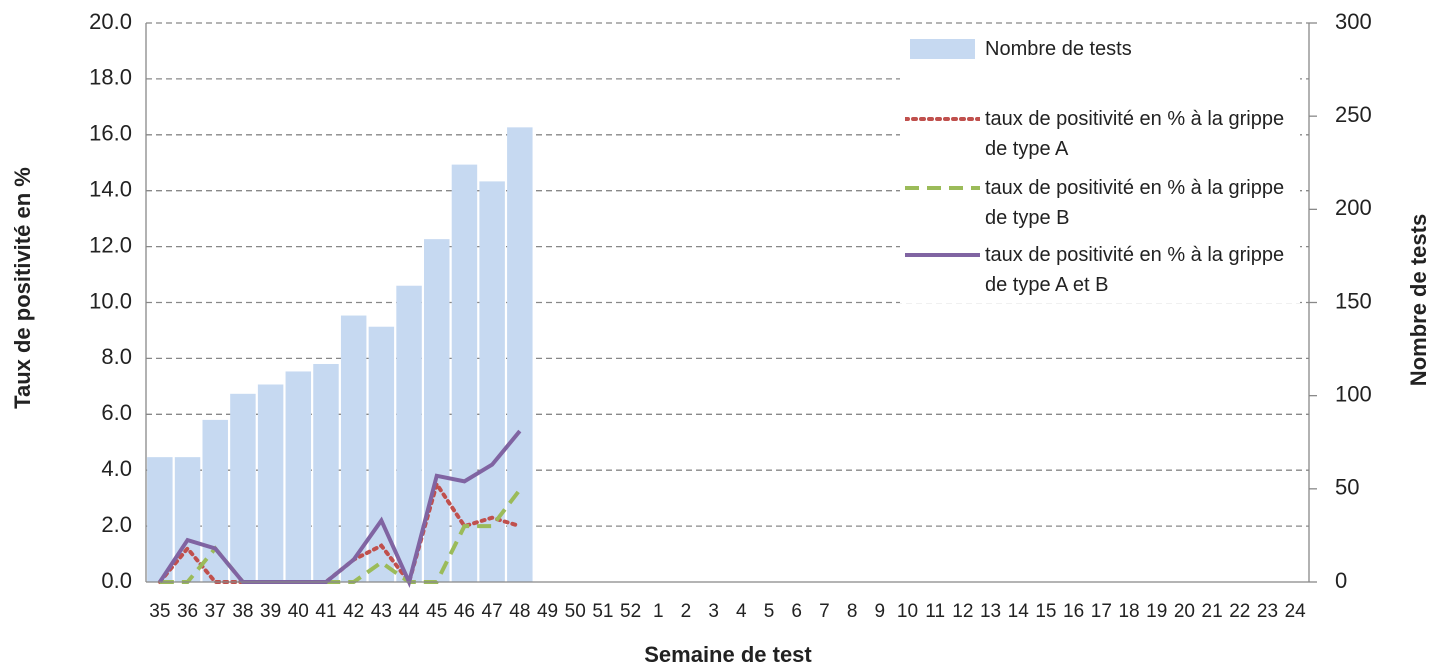 The height and width of the screenshot is (667, 1445). Describe the element at coordinates (409, 611) in the screenshot. I see `x-tick-label: 44` at that location.